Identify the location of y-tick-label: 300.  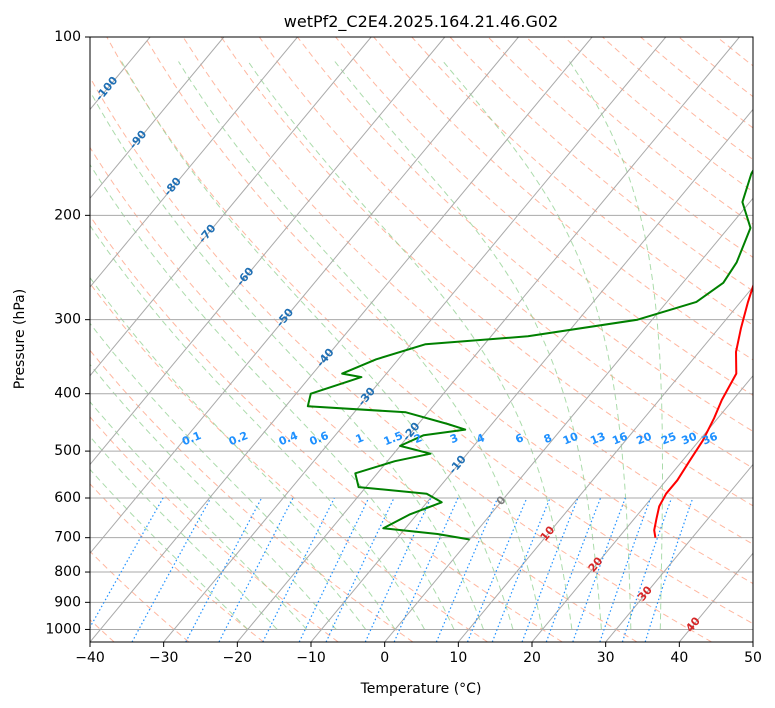
(67, 320).